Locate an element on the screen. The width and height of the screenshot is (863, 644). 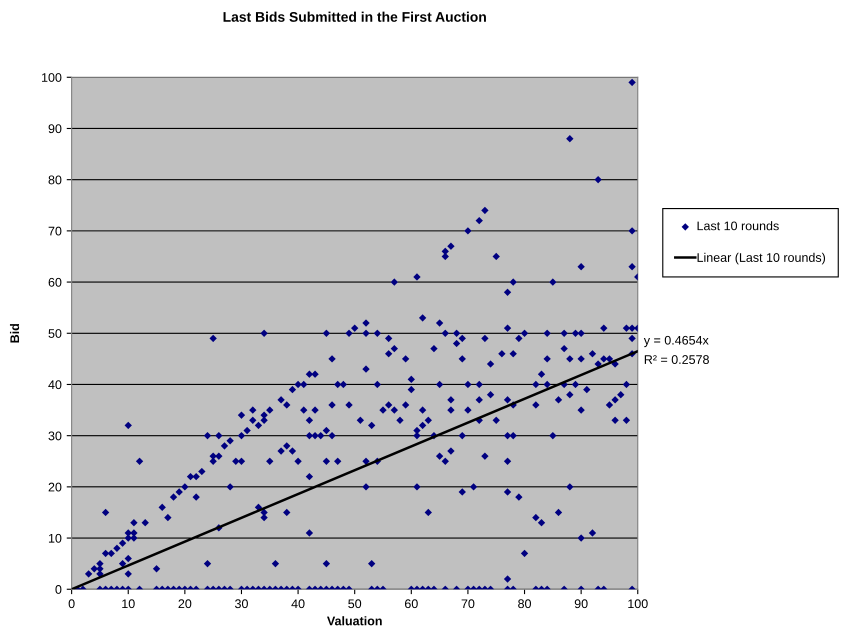
x-tick-label: 100 is located at coordinates (638, 603).